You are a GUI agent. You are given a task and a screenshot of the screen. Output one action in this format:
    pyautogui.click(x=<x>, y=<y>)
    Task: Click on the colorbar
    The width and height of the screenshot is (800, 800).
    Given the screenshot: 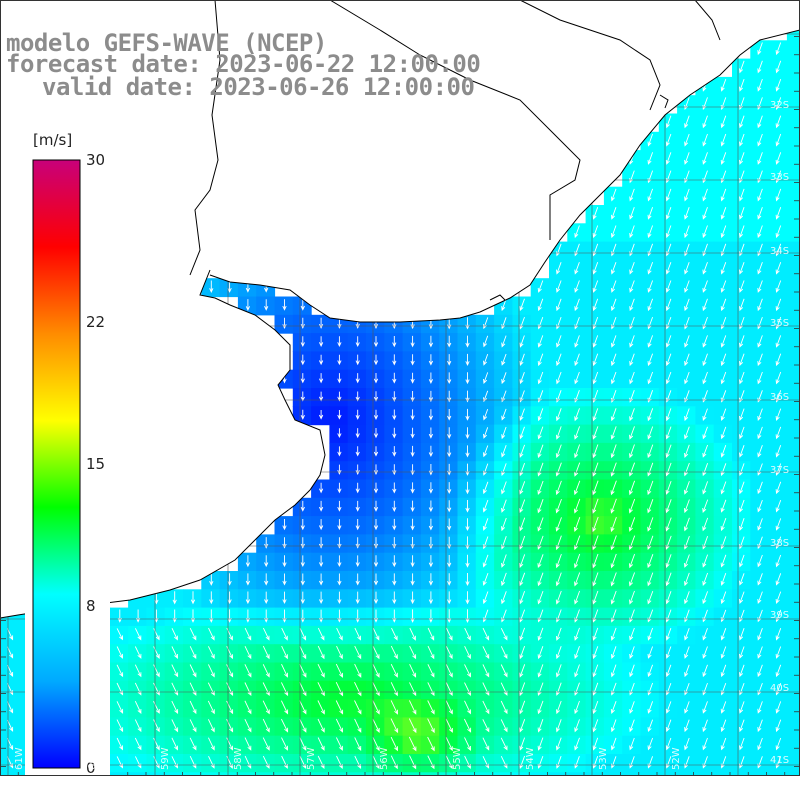 What is the action you would take?
    pyautogui.click(x=56, y=464)
    